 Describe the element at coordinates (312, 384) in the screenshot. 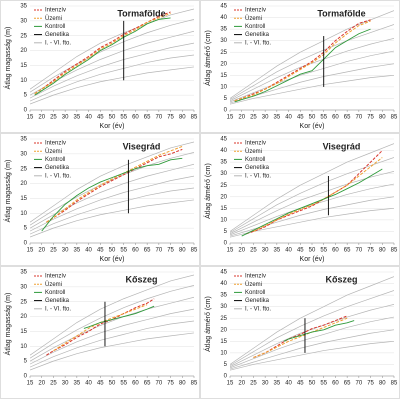

I see `x-tick-label: 50` at that location.